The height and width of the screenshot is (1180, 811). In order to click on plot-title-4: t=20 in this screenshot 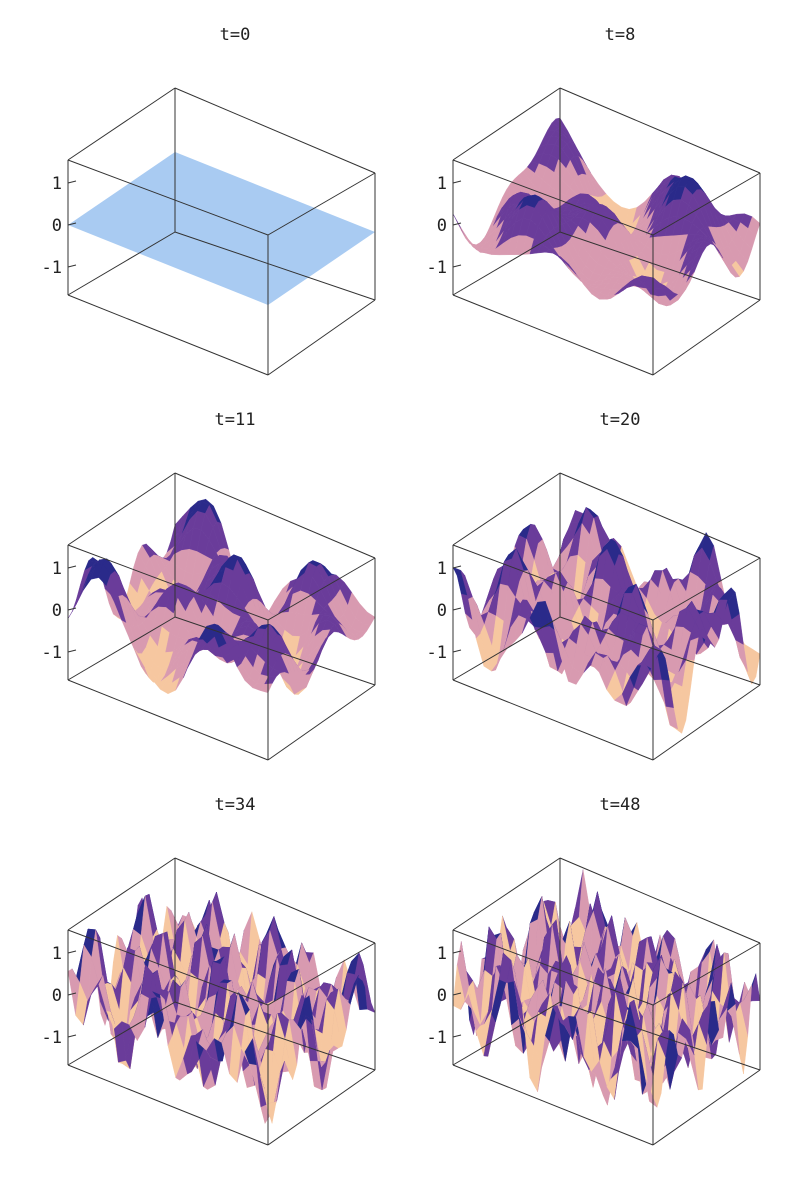, I will do `click(620, 420)`.